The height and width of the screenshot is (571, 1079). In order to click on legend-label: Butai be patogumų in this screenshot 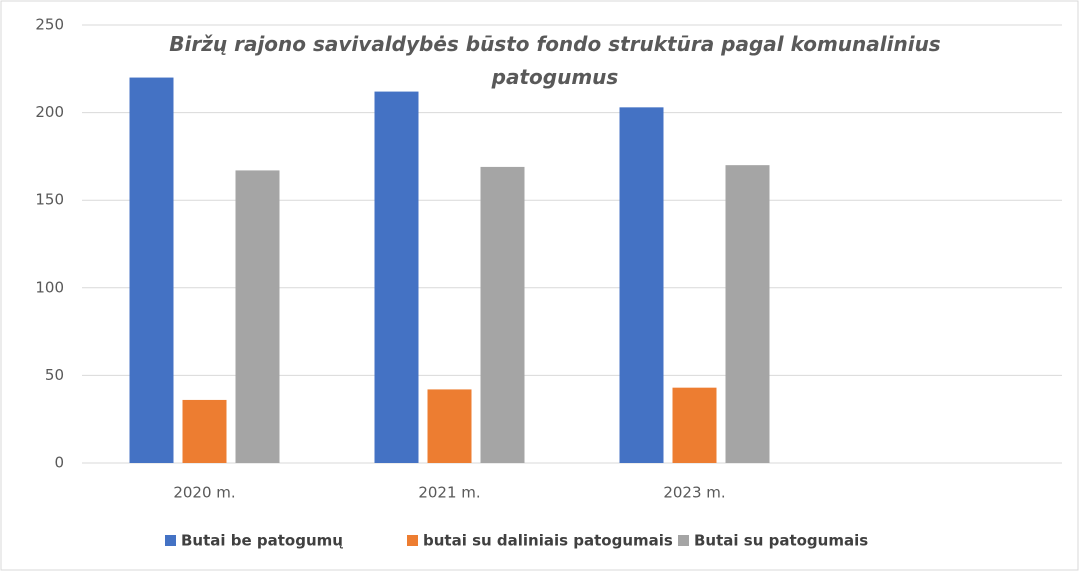, I will do `click(262, 541)`.